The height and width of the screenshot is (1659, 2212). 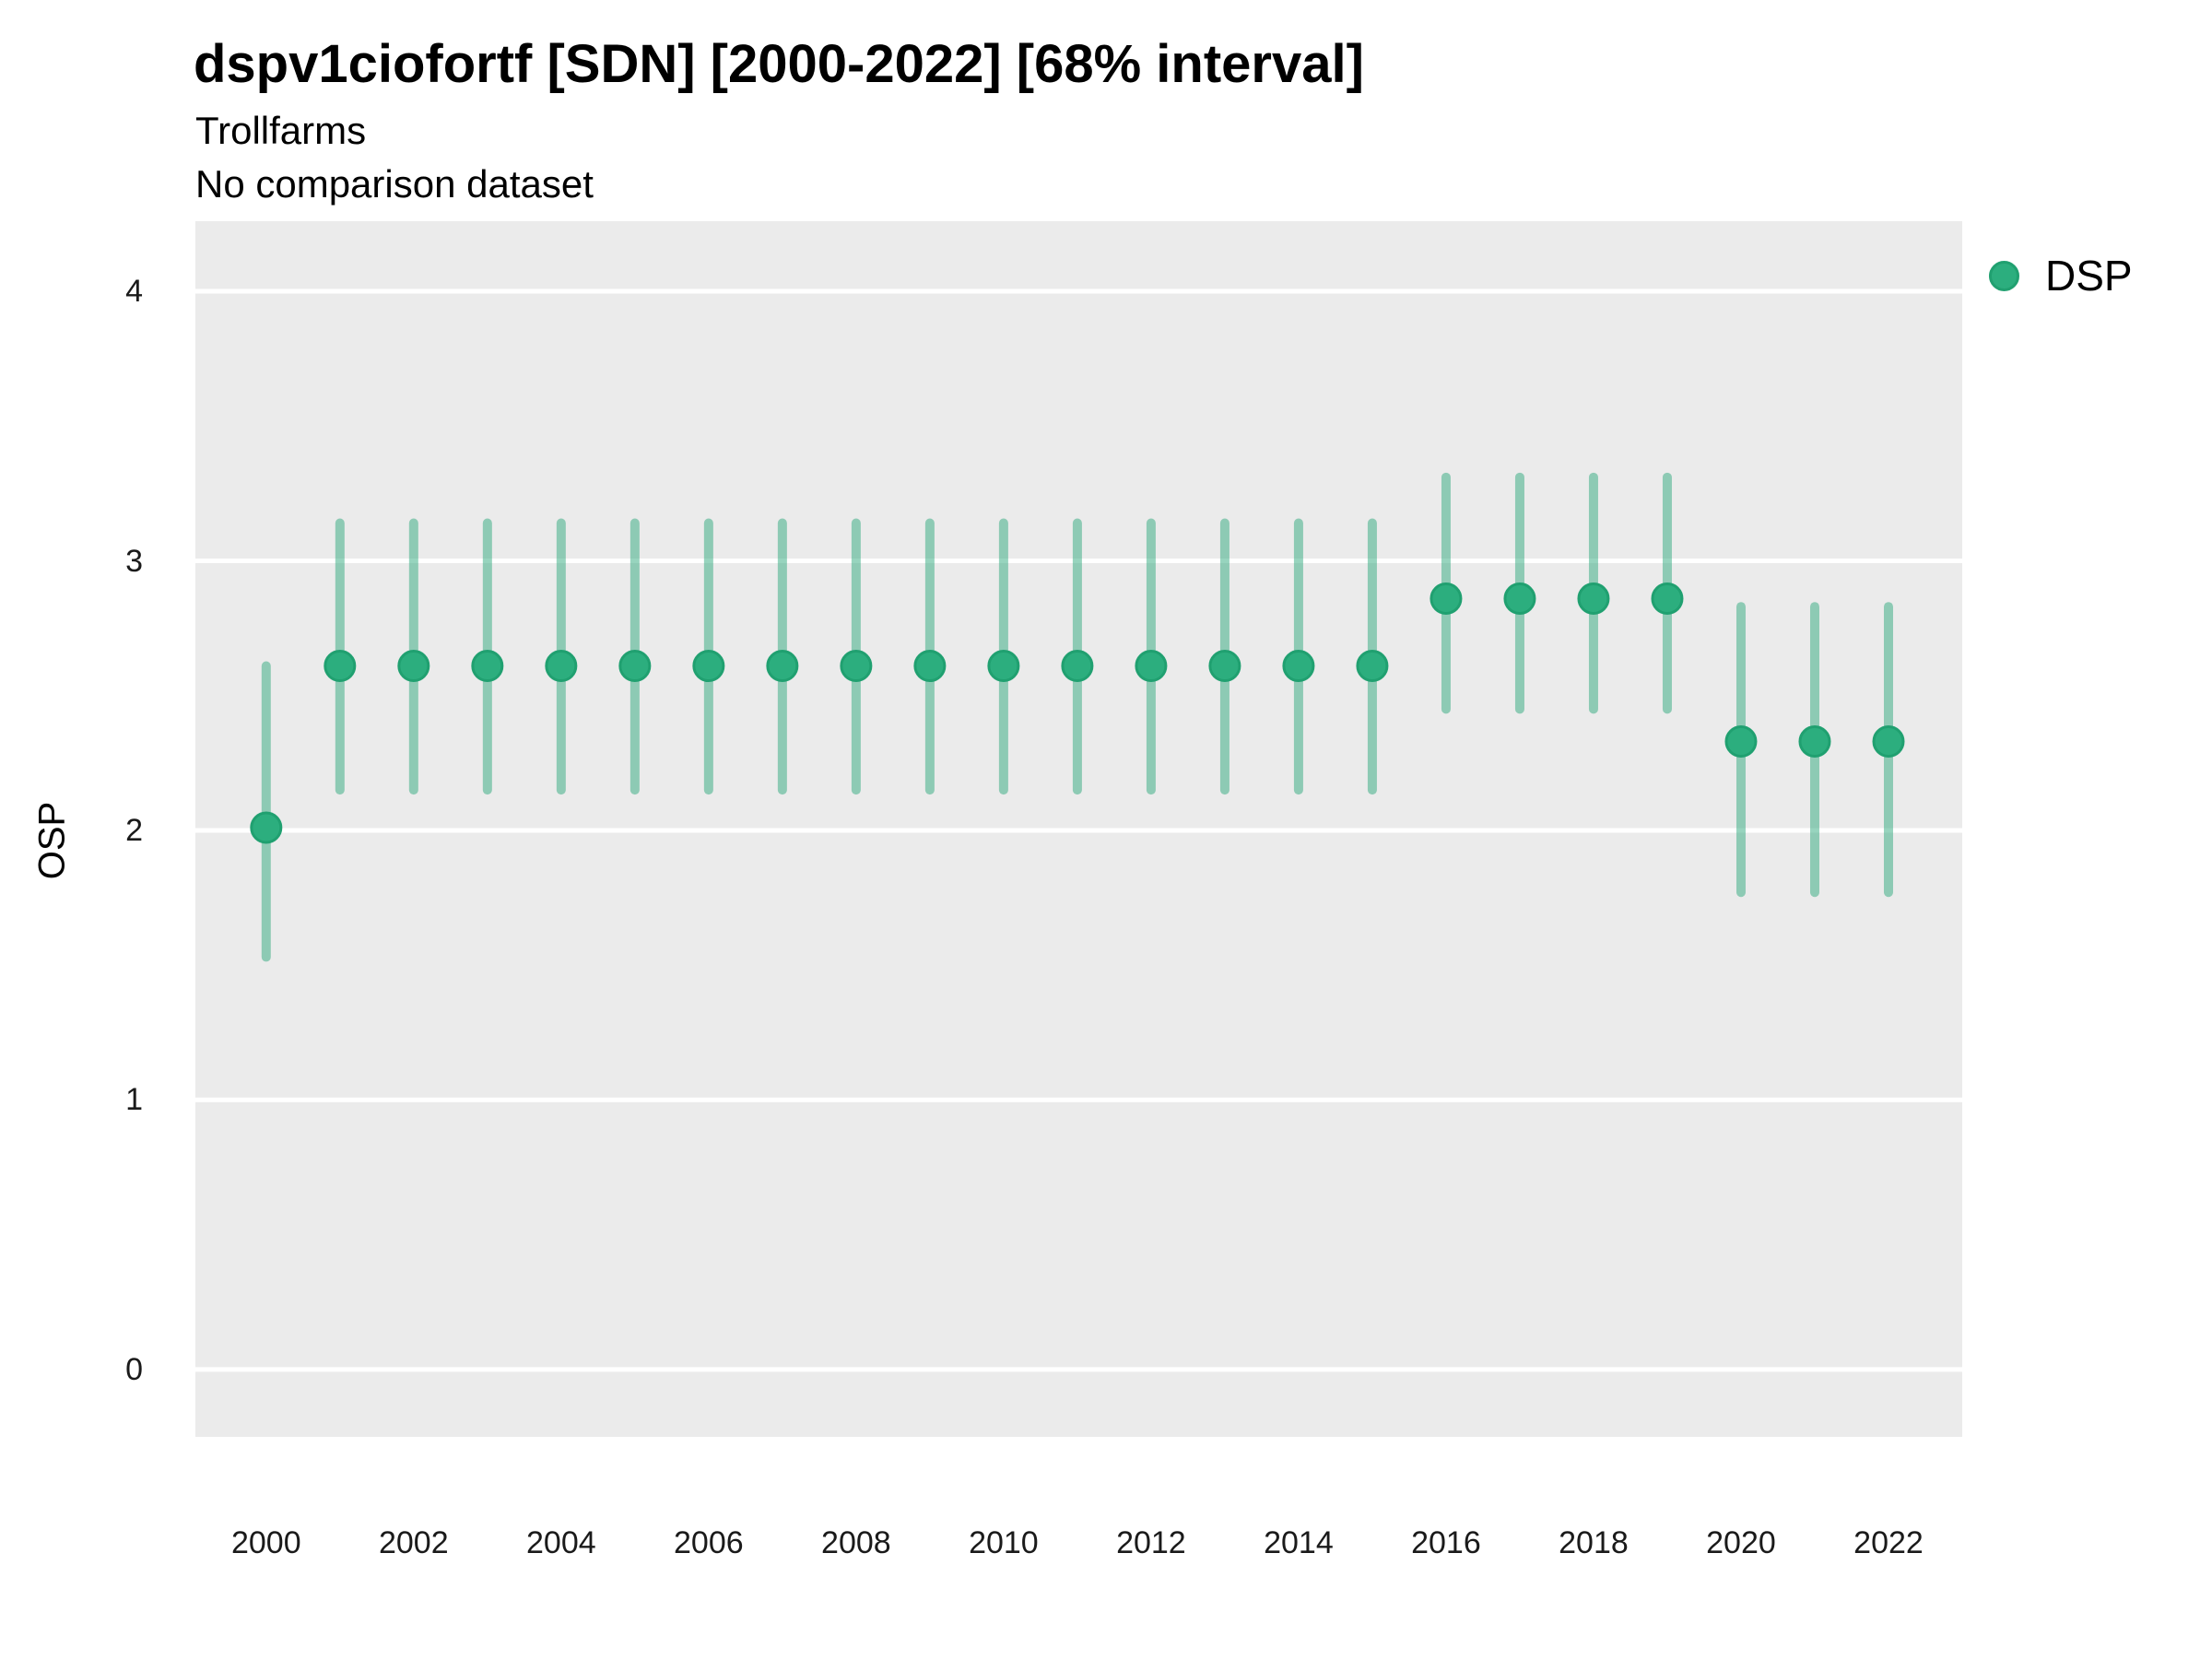 I want to click on x-tick-label: 2012, so click(x=1151, y=1542).